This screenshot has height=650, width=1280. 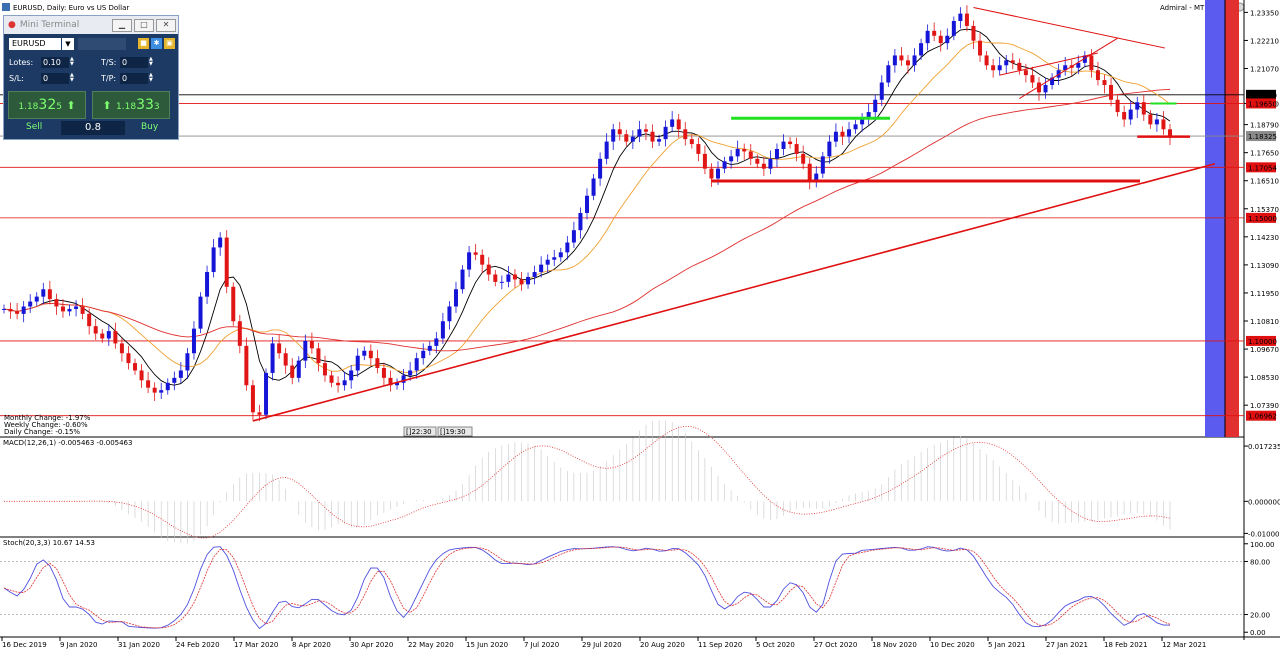 I want to click on maximize-button: □, so click(x=144, y=25).